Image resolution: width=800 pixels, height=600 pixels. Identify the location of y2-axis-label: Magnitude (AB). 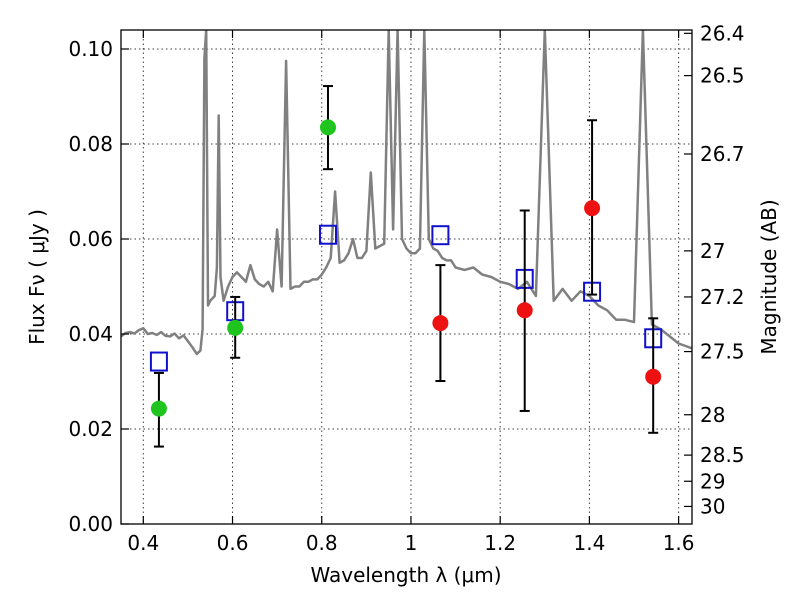
(769, 276).